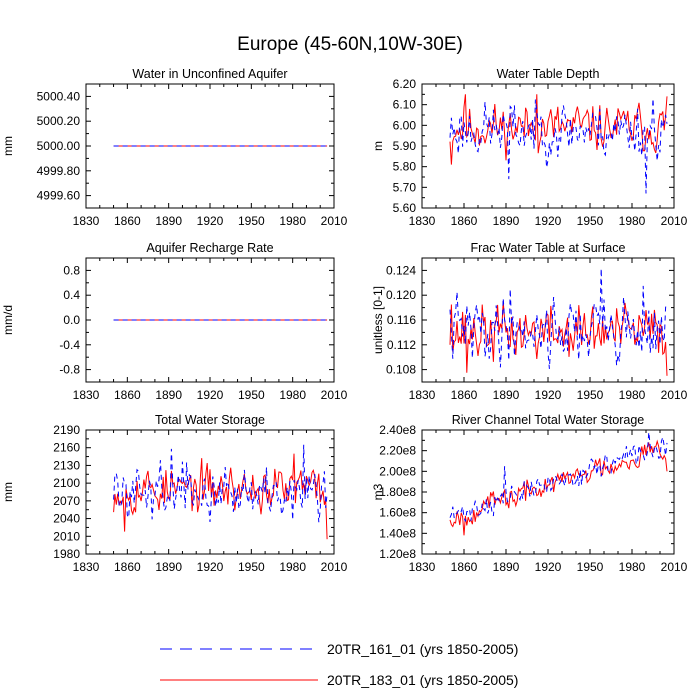 The width and height of the screenshot is (700, 700). Describe the element at coordinates (71, 320) in the screenshot. I see `y-tick-label: 0.0` at that location.